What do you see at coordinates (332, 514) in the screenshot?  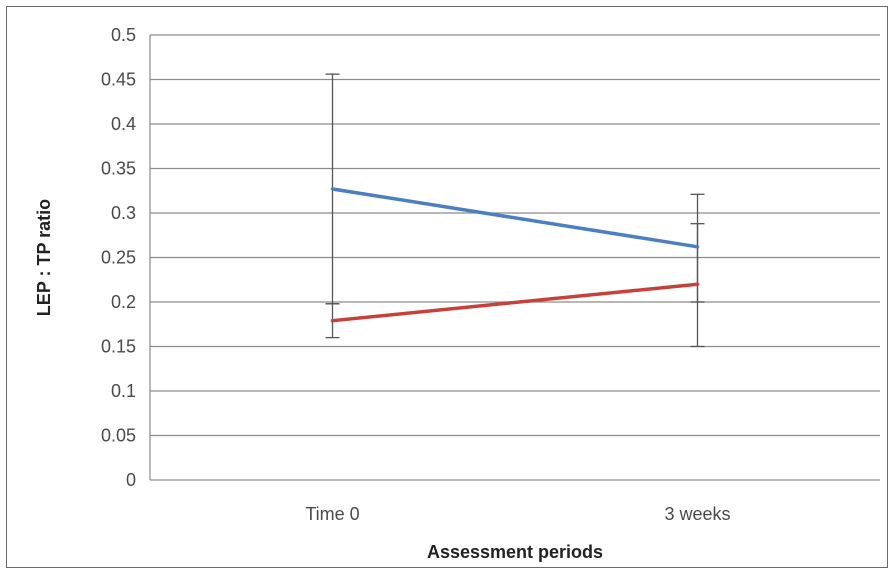 I see `x-tick-label: Time 0` at bounding box center [332, 514].